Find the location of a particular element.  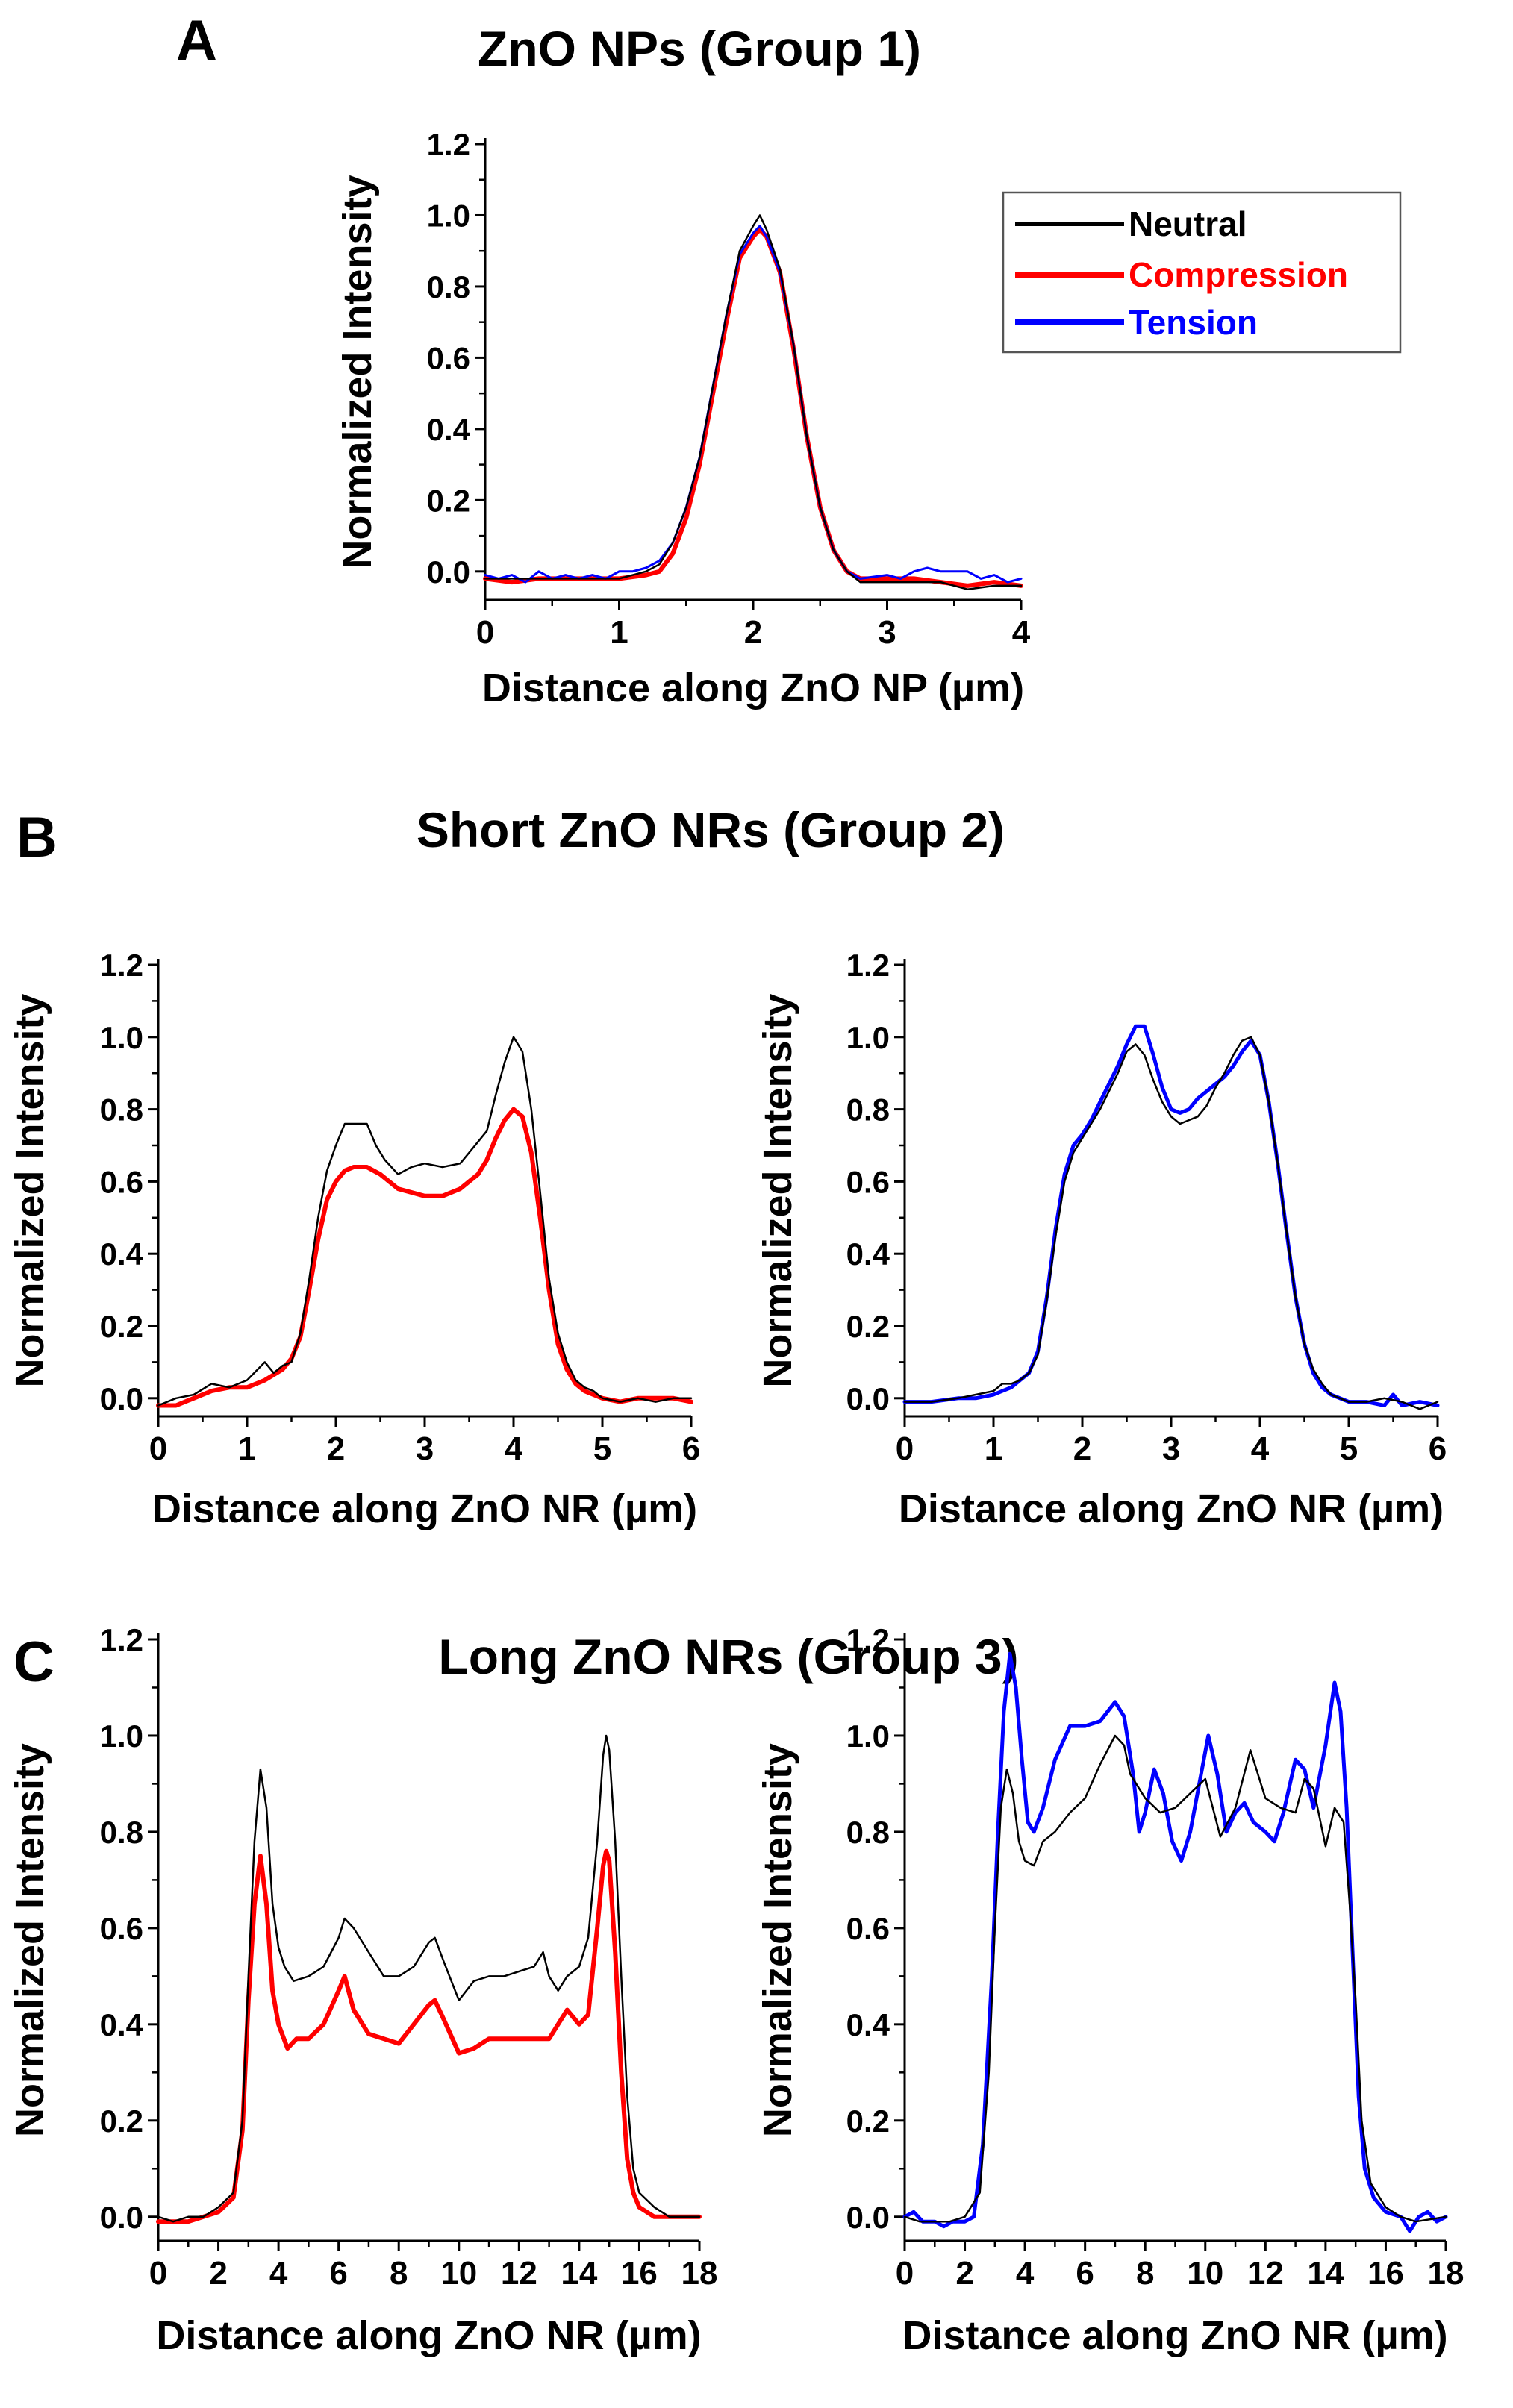

legend-tension-label: Tension is located at coordinates (1193, 322).